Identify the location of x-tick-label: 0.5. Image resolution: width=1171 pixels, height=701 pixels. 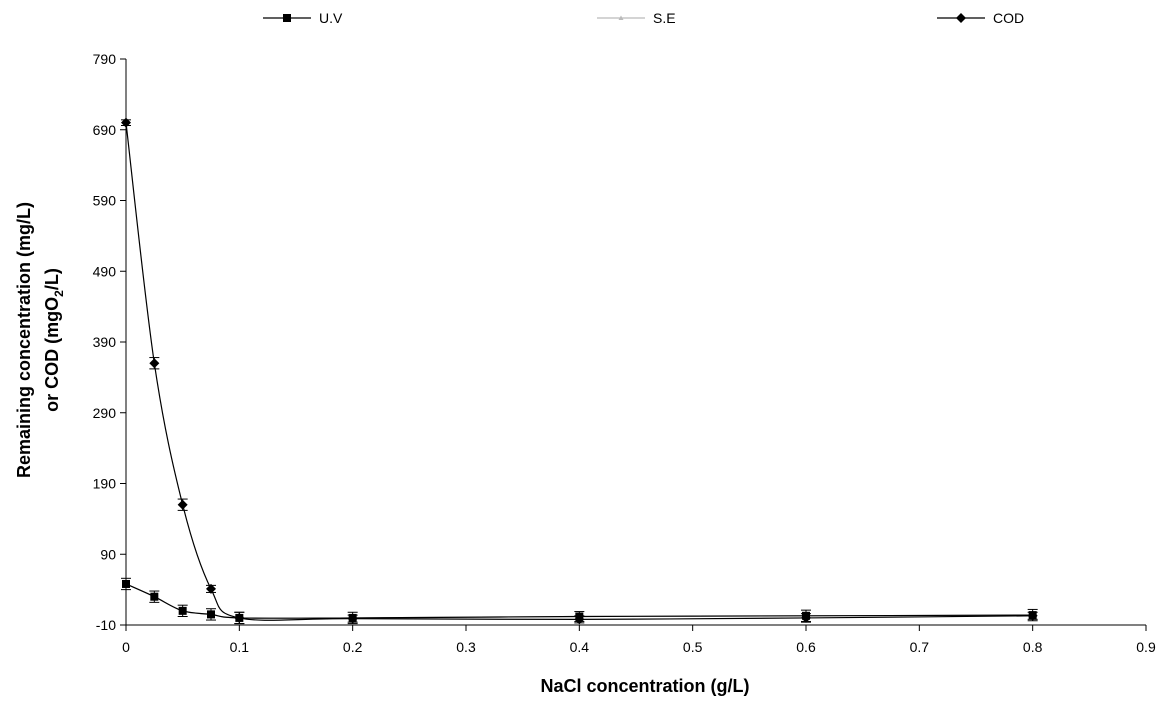
(693, 647).